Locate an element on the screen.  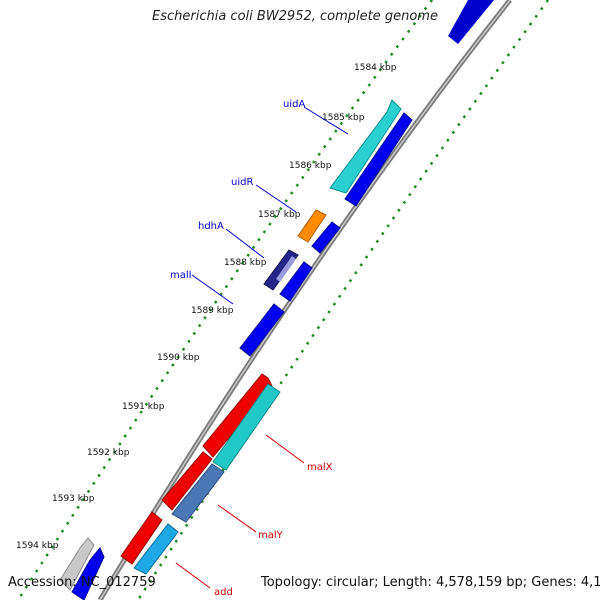
gene-label-group-hdha: hdhA is located at coordinates (231, 240).